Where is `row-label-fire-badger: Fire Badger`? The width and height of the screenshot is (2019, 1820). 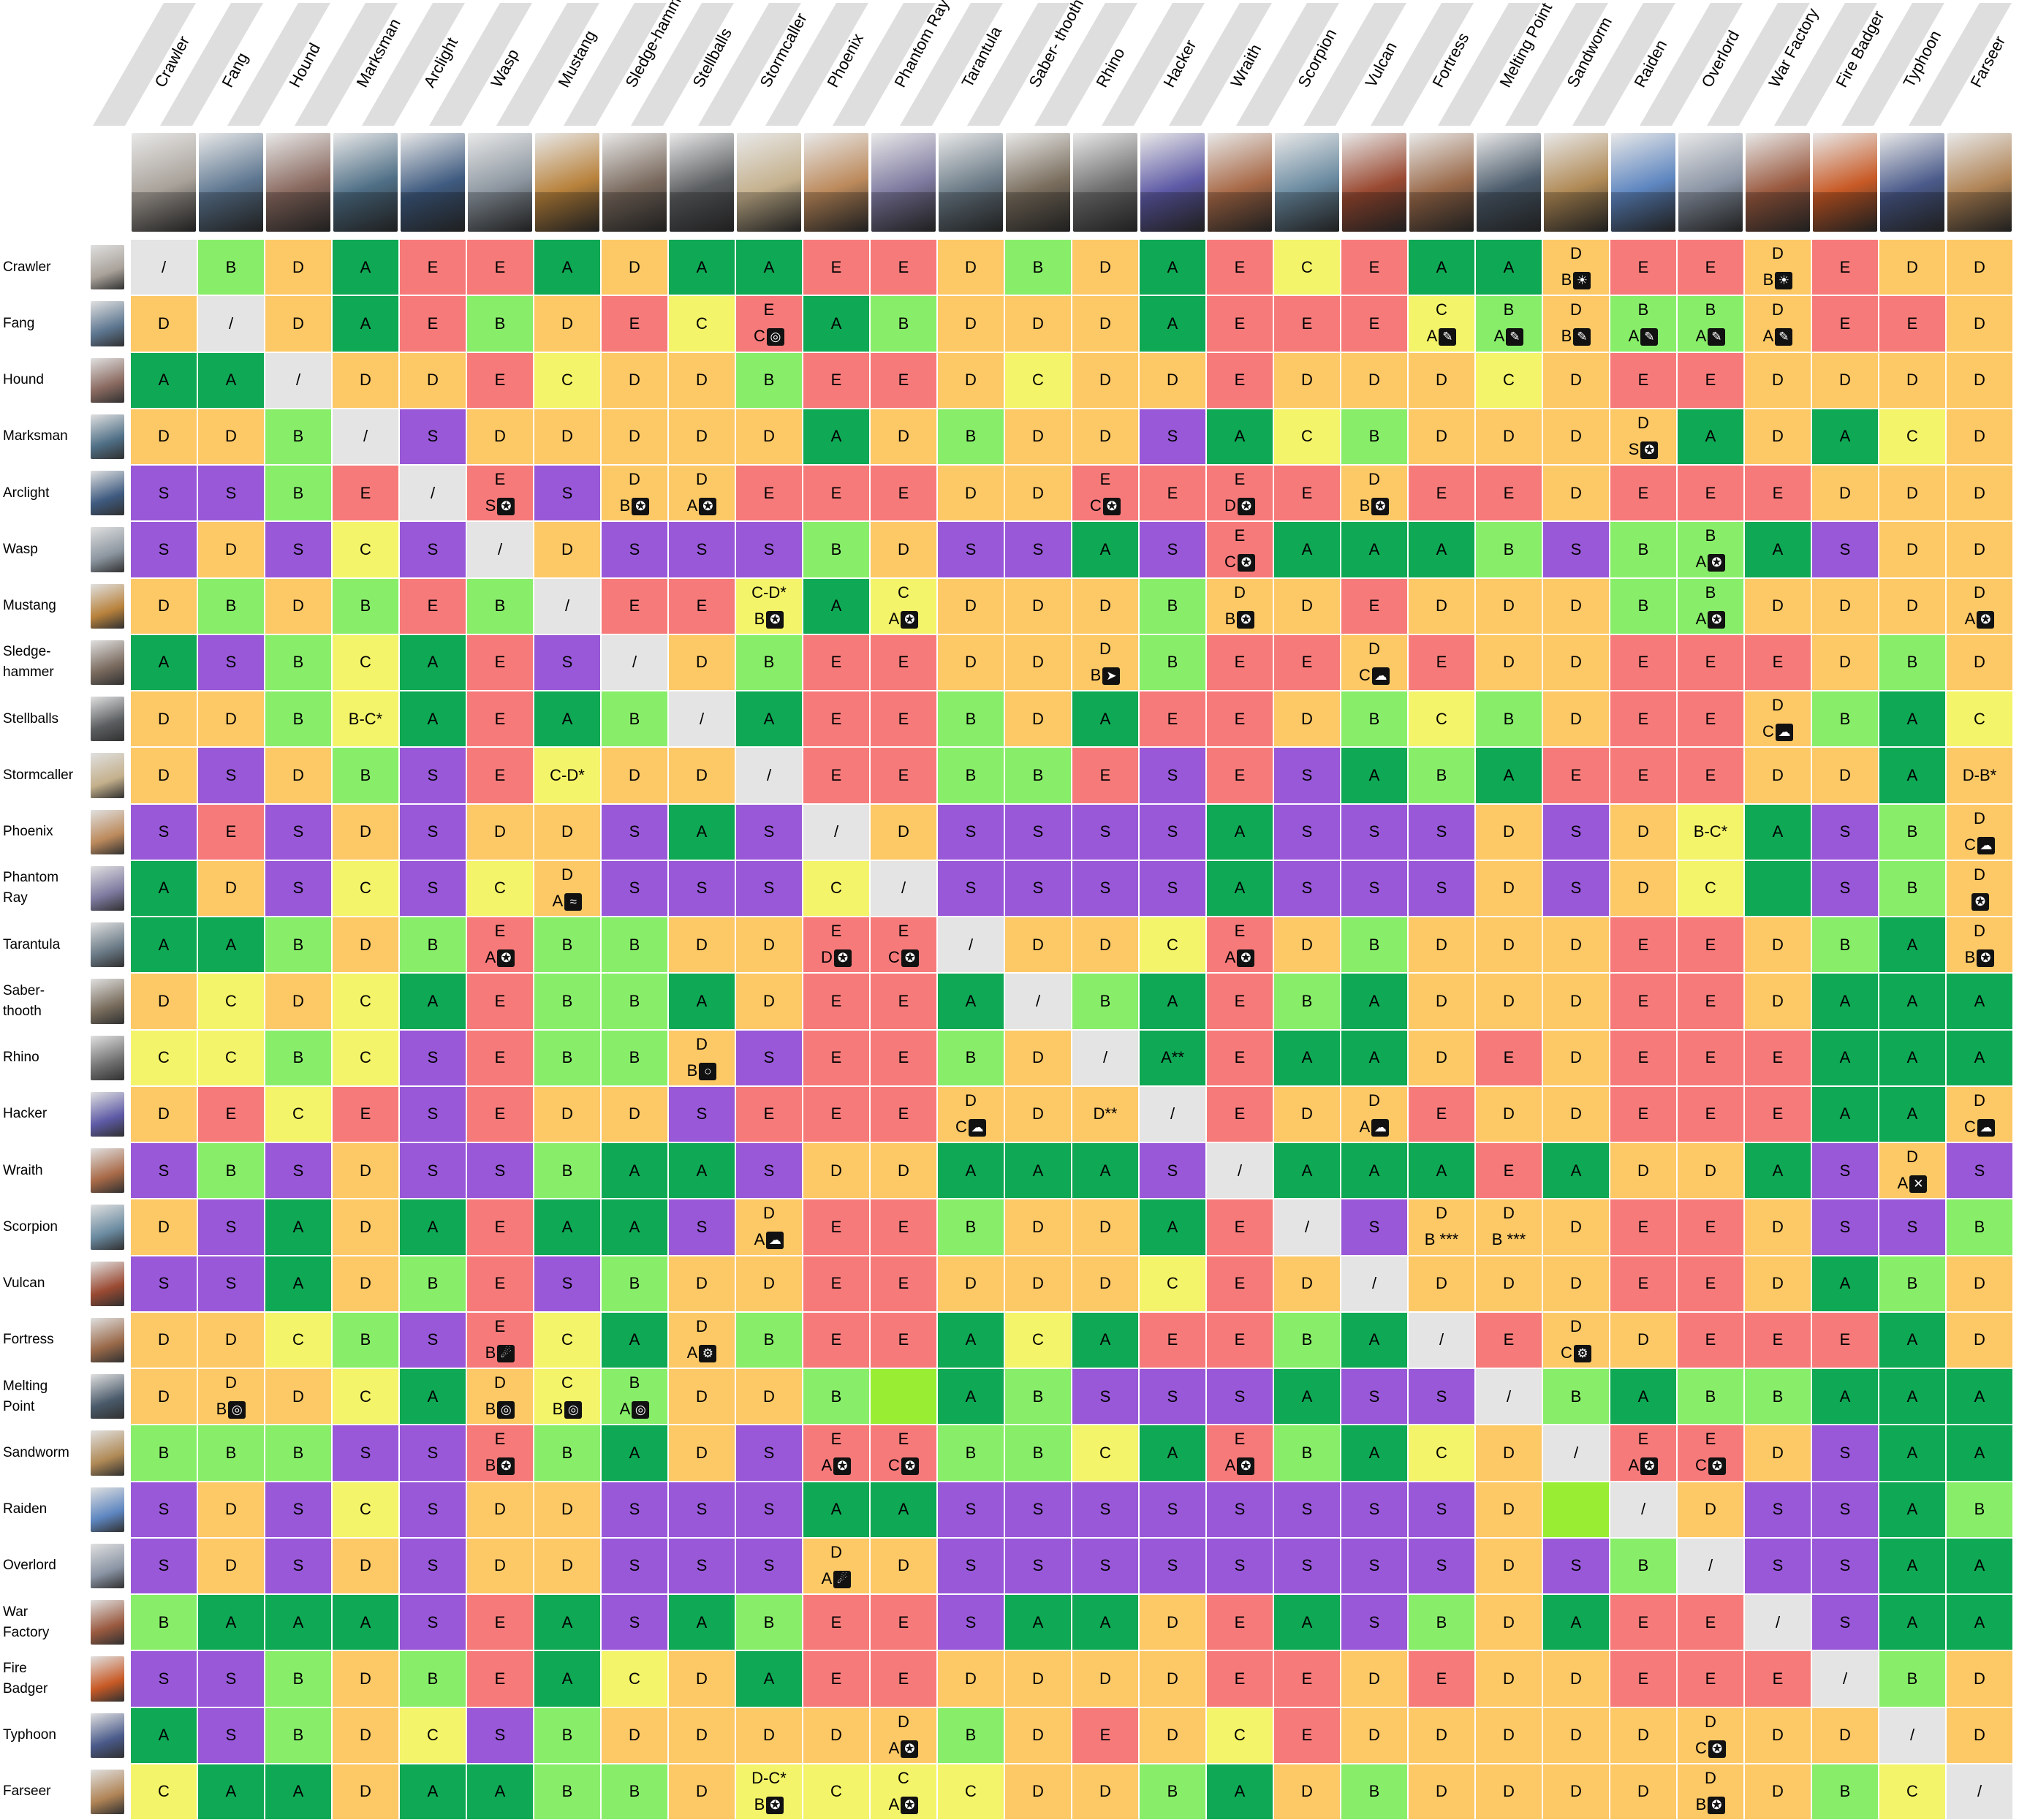
row-label-fire-badger: Fire Badger is located at coordinates (25, 1678).